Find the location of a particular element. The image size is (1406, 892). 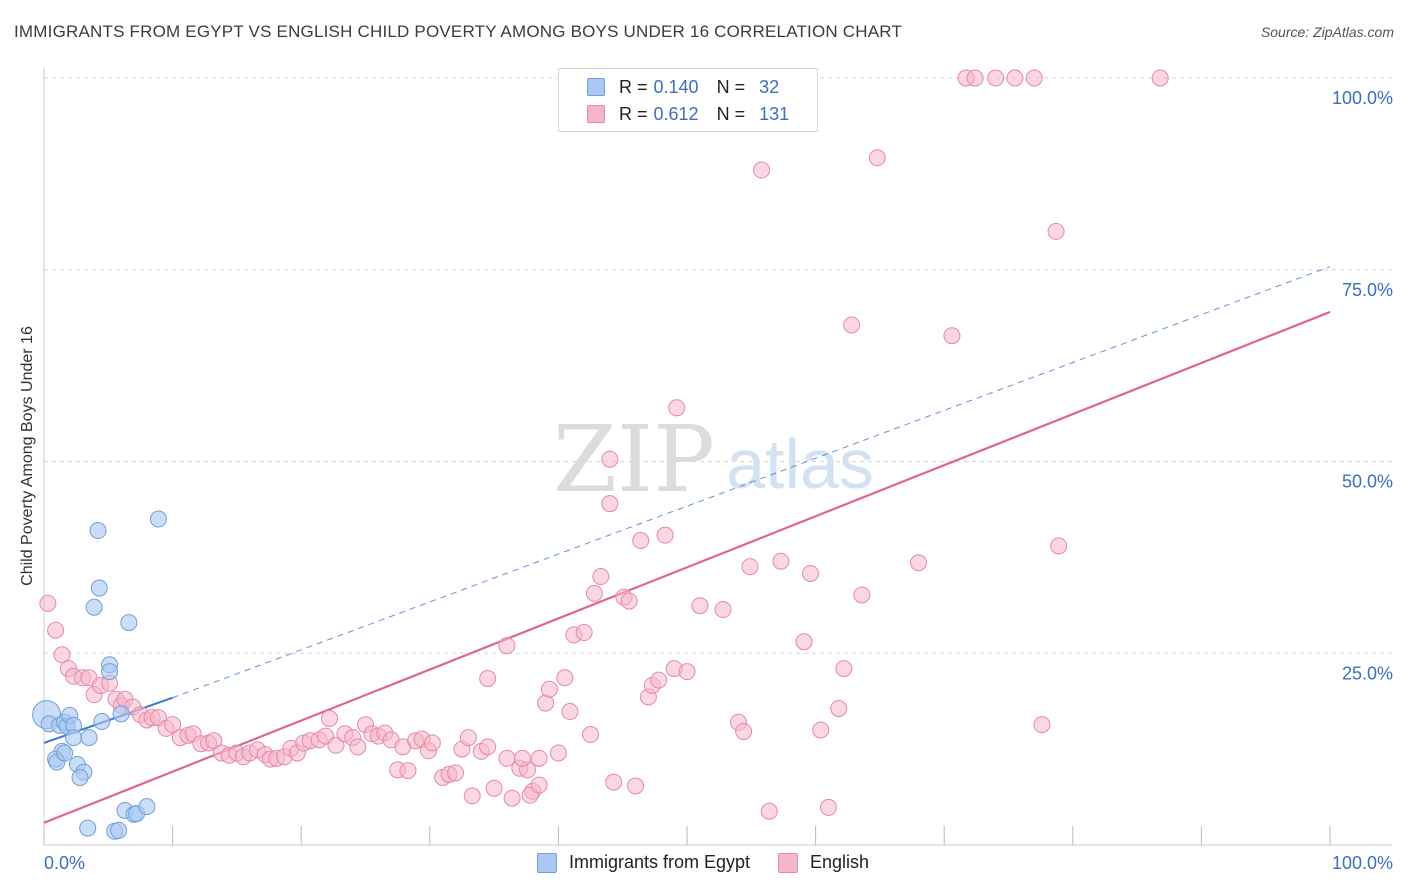

legend-swatch-english is located at coordinates (788, 862).